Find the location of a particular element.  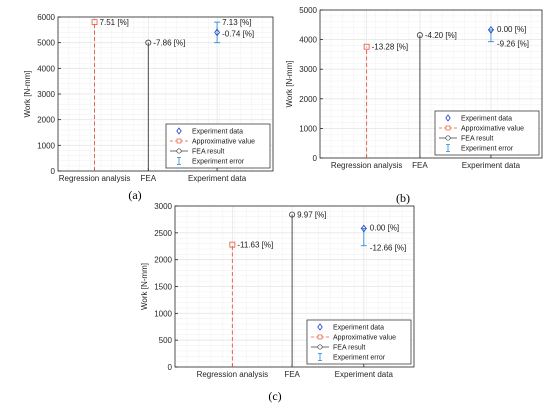

y-tick-label: 1500 is located at coordinates (163, 287).